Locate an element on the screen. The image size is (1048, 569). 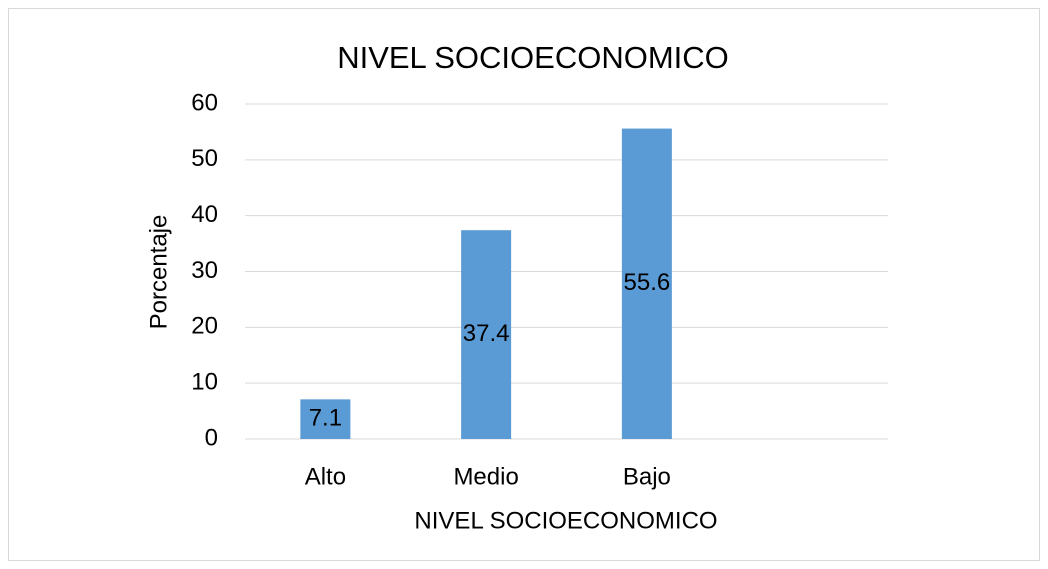
data-label: 55.6 is located at coordinates (647, 282).